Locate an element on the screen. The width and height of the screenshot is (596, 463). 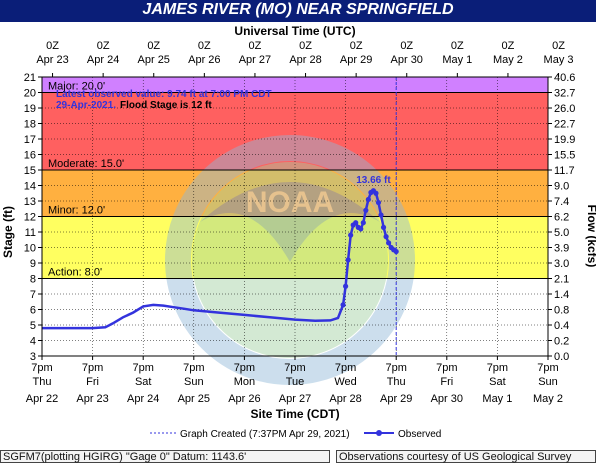
right-tick-label: 1.4 is located at coordinates (561, 295).